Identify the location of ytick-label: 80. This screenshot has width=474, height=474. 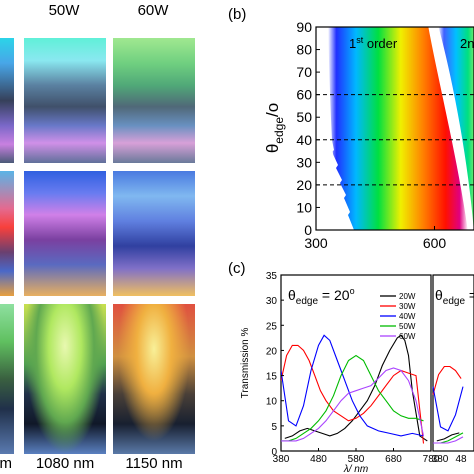
(304, 50).